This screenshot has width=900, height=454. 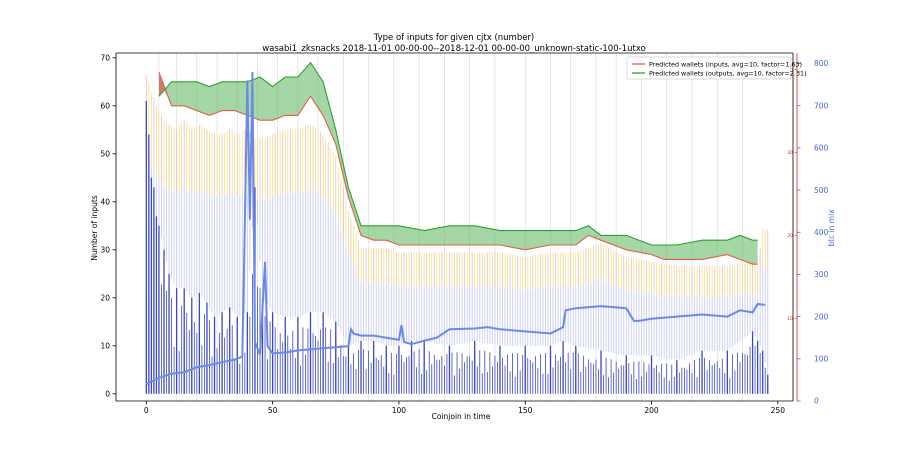 I want to click on chart-title-line1: Type of inputs for given cjtx (number), so click(x=454, y=38).